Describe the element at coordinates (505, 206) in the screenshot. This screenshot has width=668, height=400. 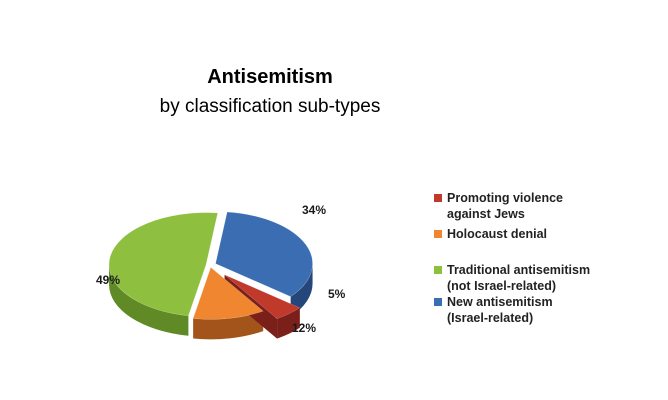
I see `legend-label: Promoting violence against Jews` at that location.